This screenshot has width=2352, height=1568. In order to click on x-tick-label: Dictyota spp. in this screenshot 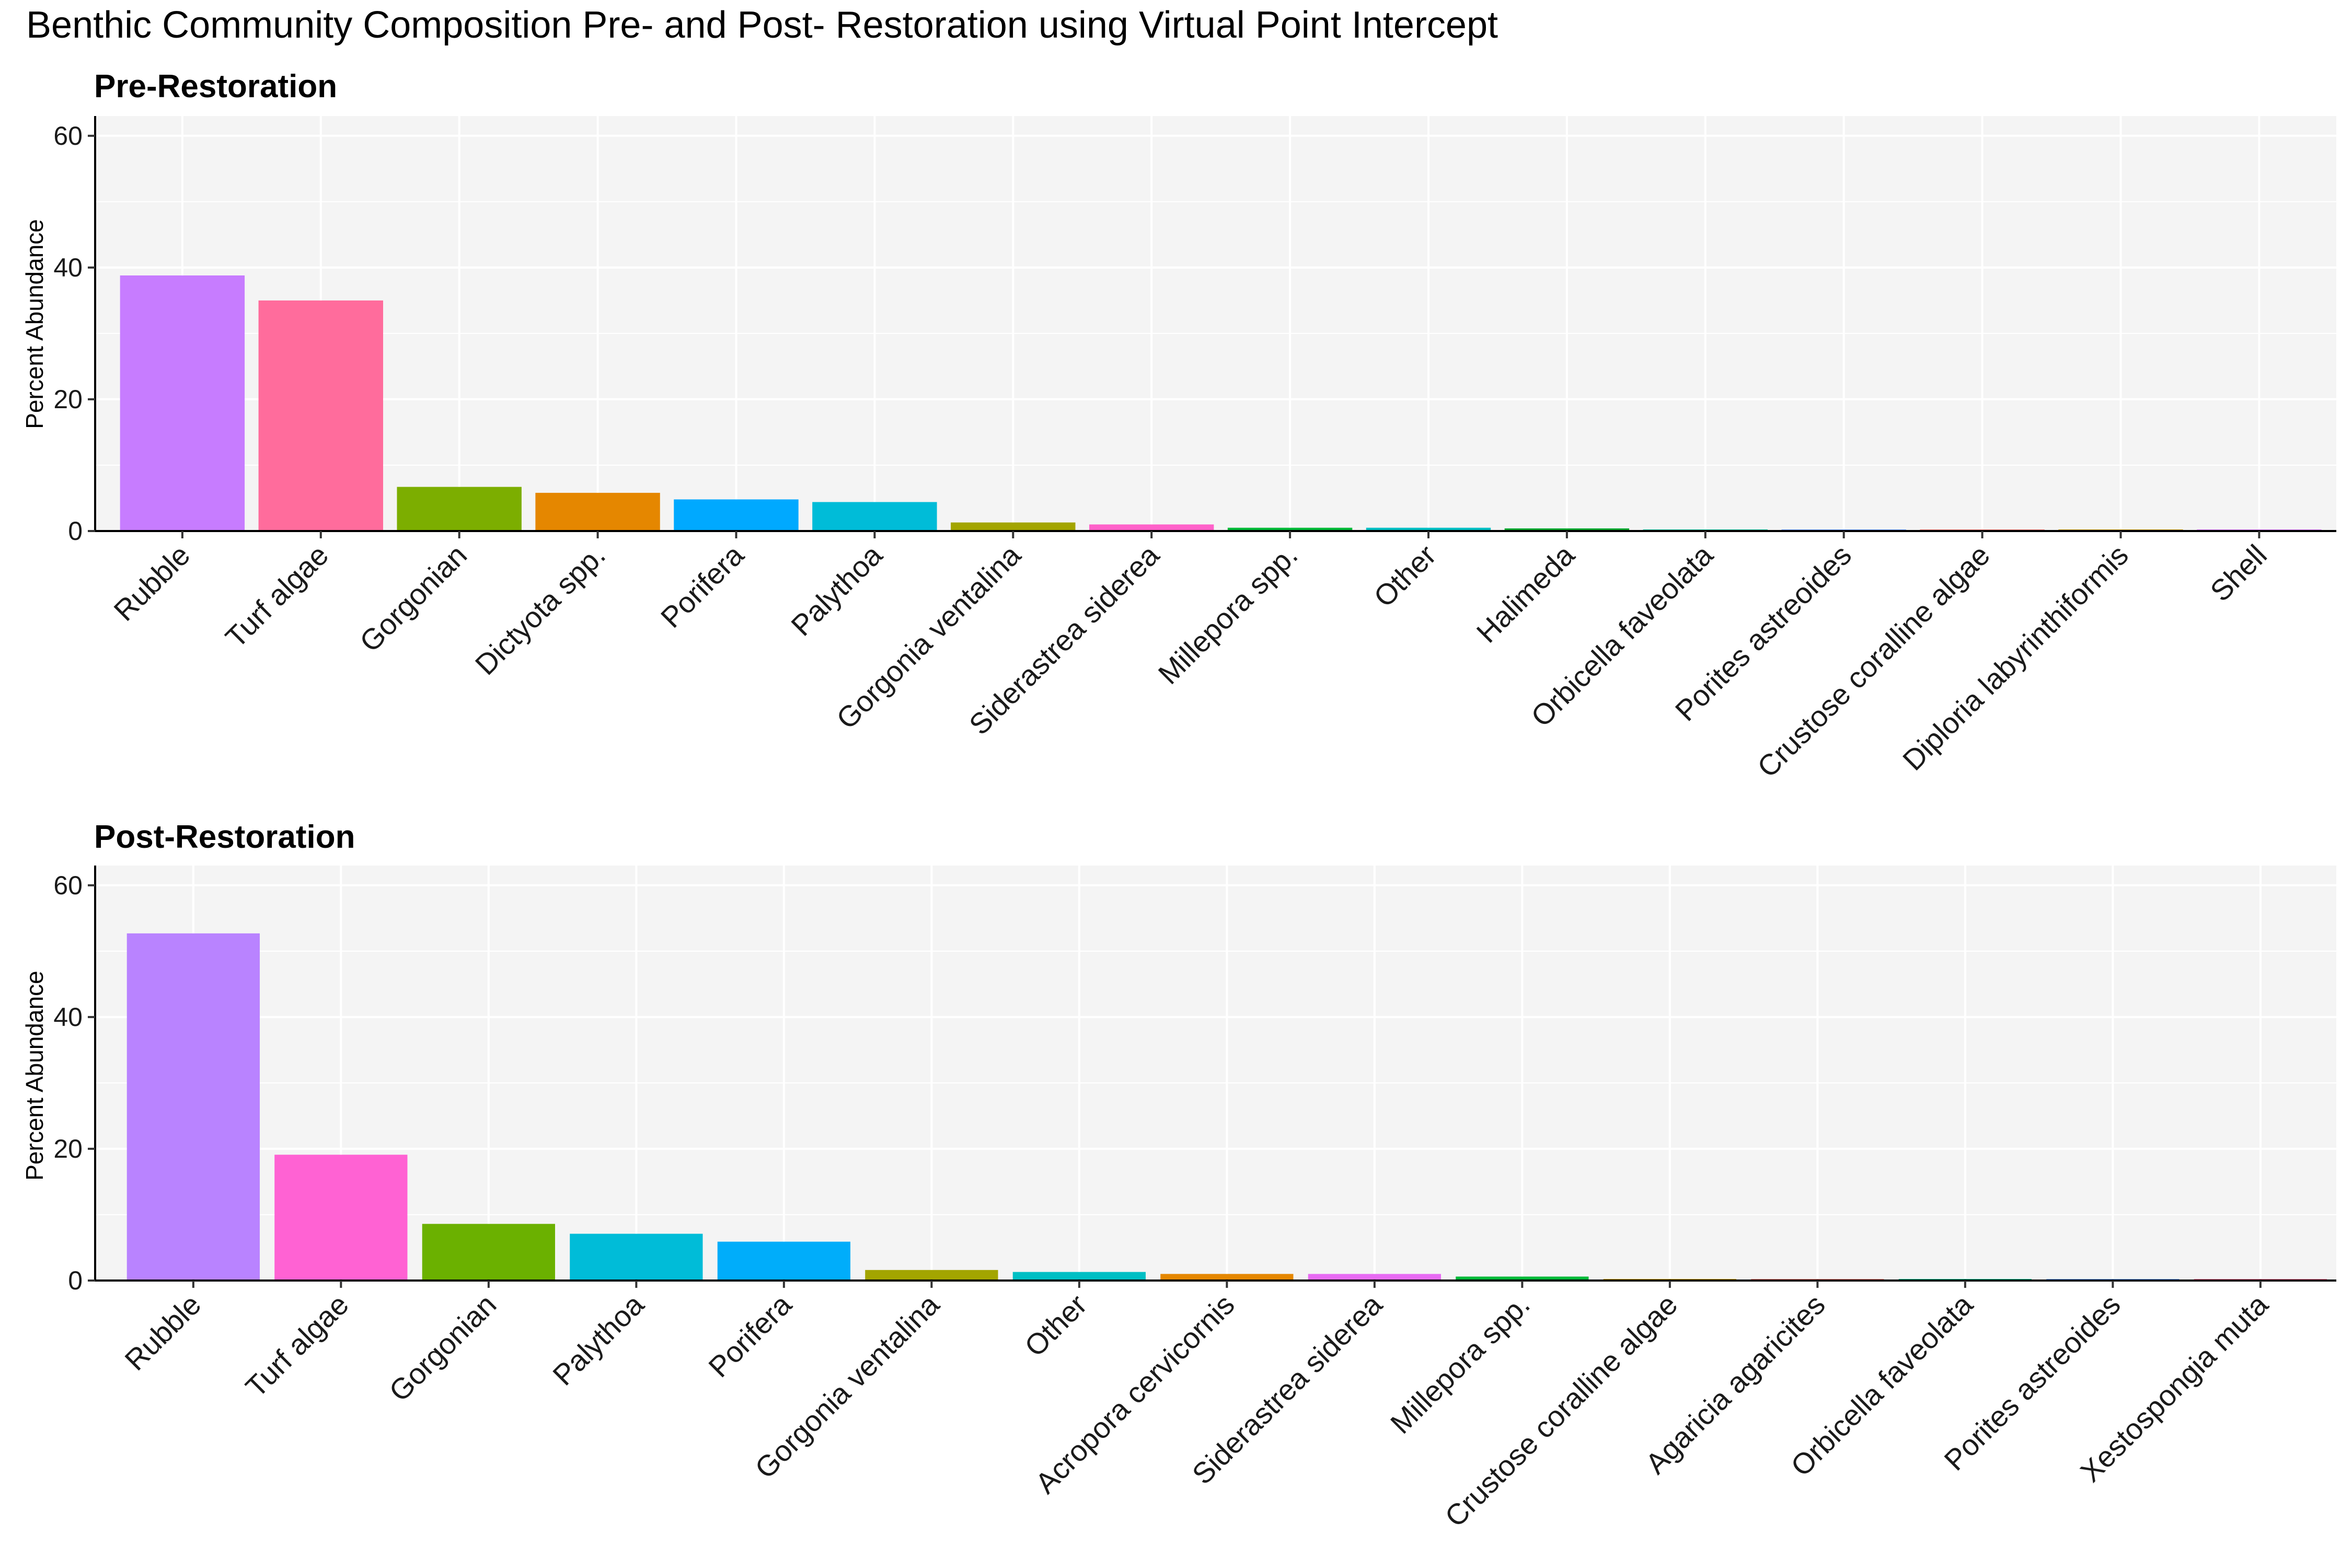, I will do `click(540, 609)`.